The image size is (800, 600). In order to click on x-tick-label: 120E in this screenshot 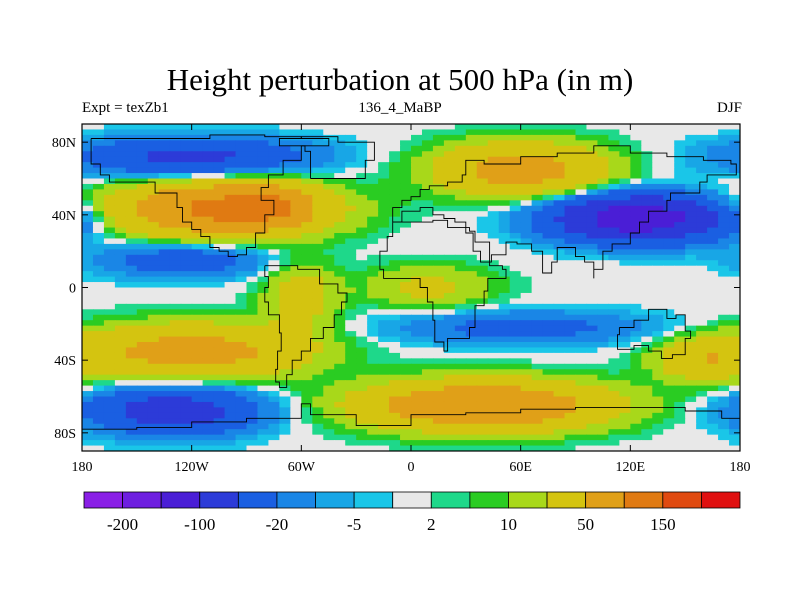, I will do `click(631, 467)`.